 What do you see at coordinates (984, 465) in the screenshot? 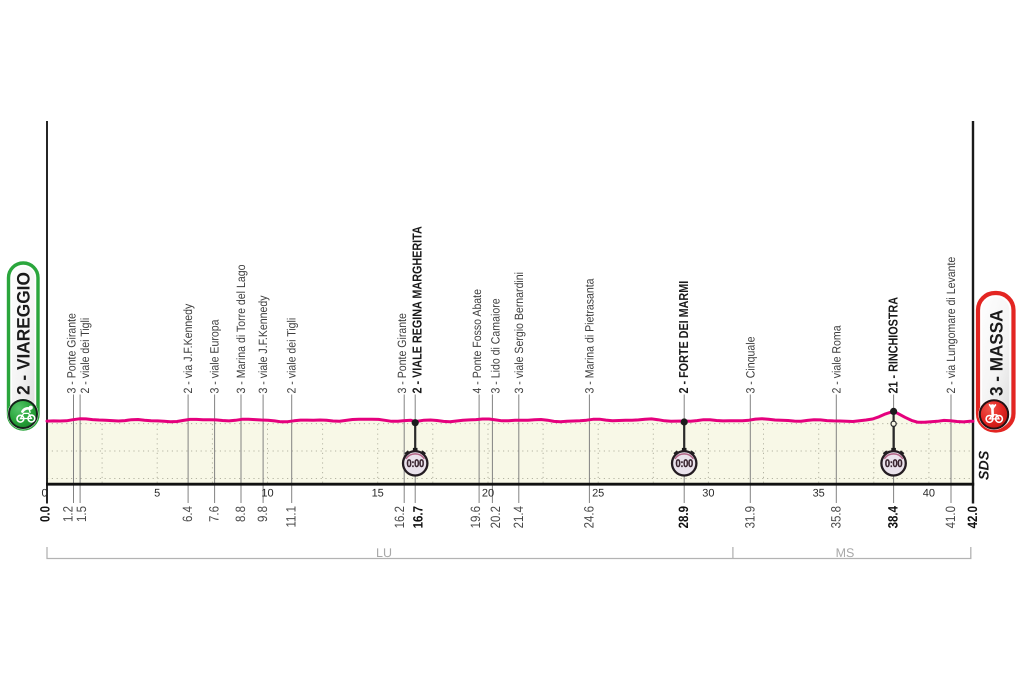
I see `svg-text: SDS` at bounding box center [984, 465].